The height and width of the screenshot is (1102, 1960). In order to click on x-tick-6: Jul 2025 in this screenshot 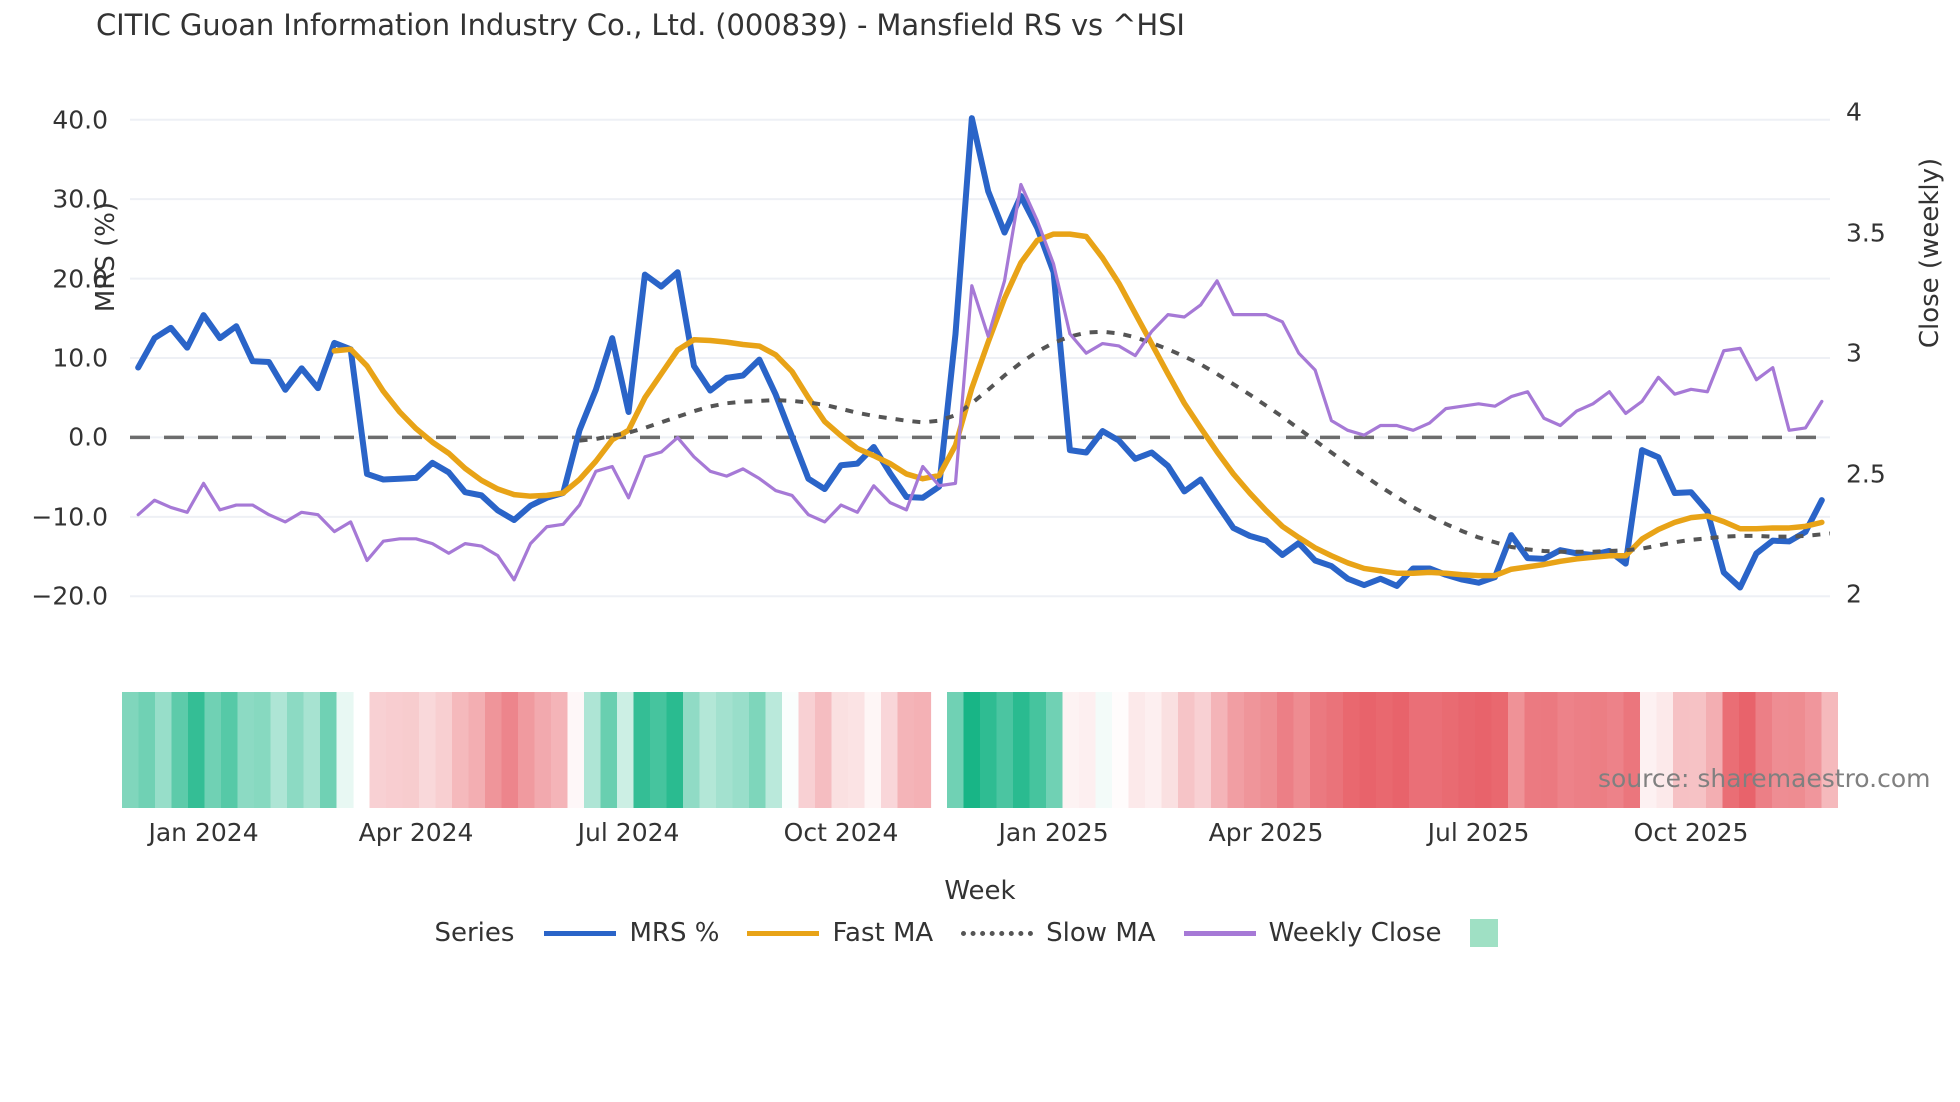, I will do `click(1478, 832)`.